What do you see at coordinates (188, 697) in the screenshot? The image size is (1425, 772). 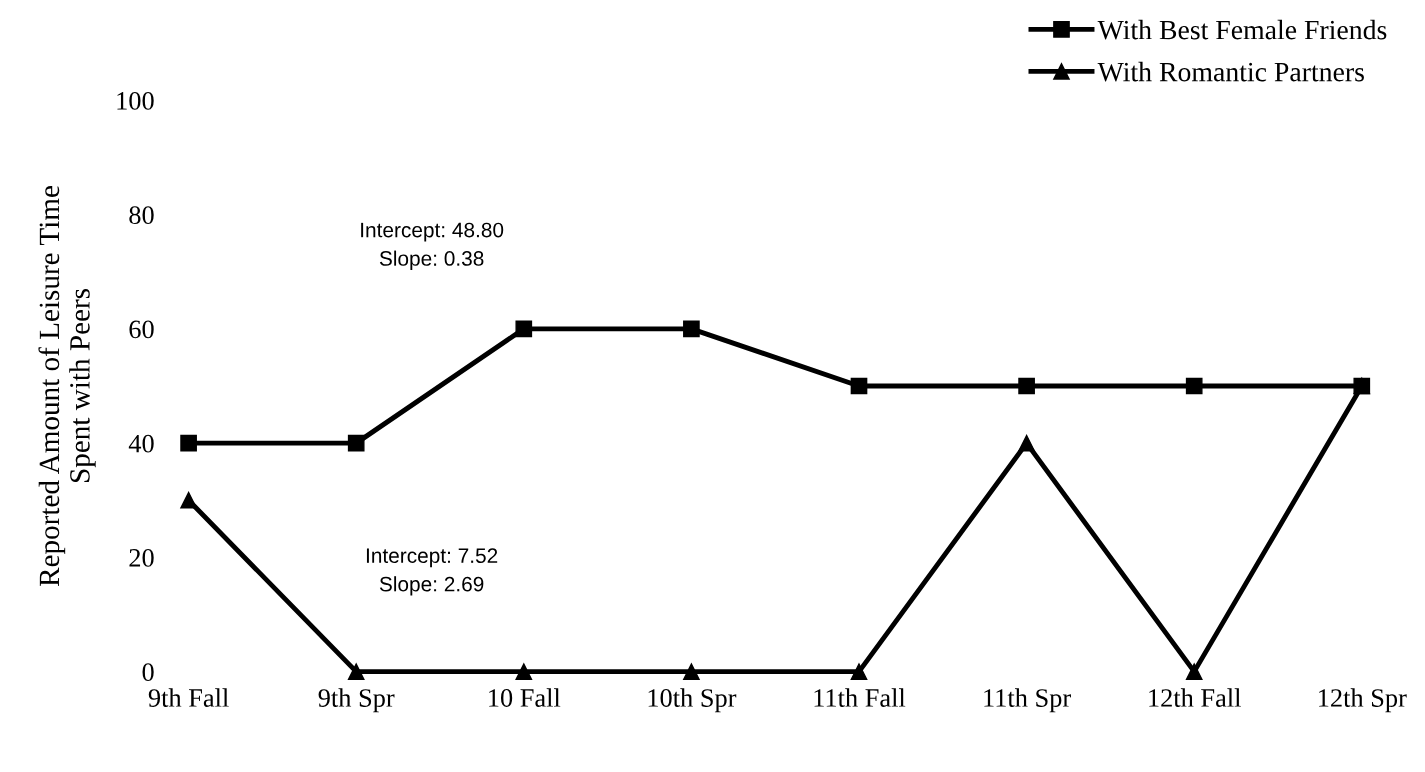 I see `x-tick-label: 9th Fall` at bounding box center [188, 697].